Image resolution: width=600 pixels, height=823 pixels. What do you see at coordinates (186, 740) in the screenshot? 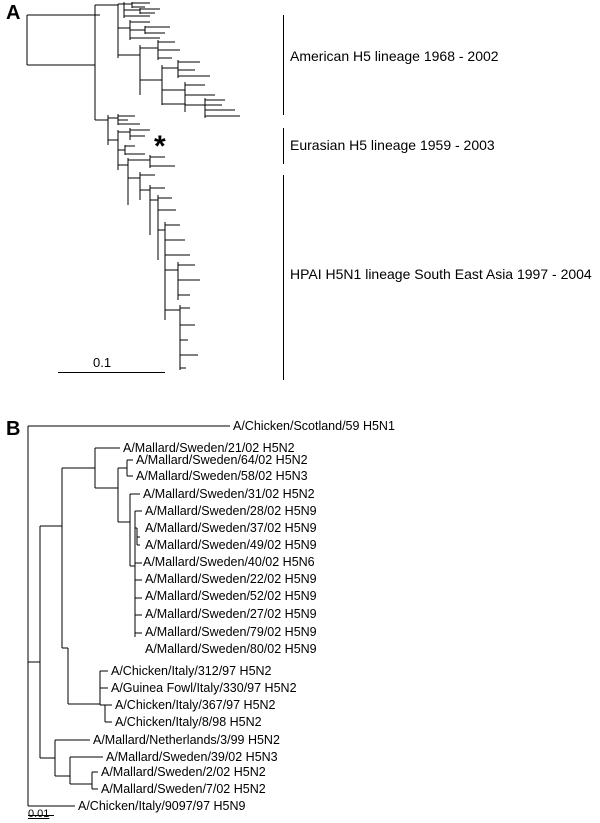
I see `taxon-label: A/Mallard/Netherlands/3/99 H5N2` at bounding box center [186, 740].